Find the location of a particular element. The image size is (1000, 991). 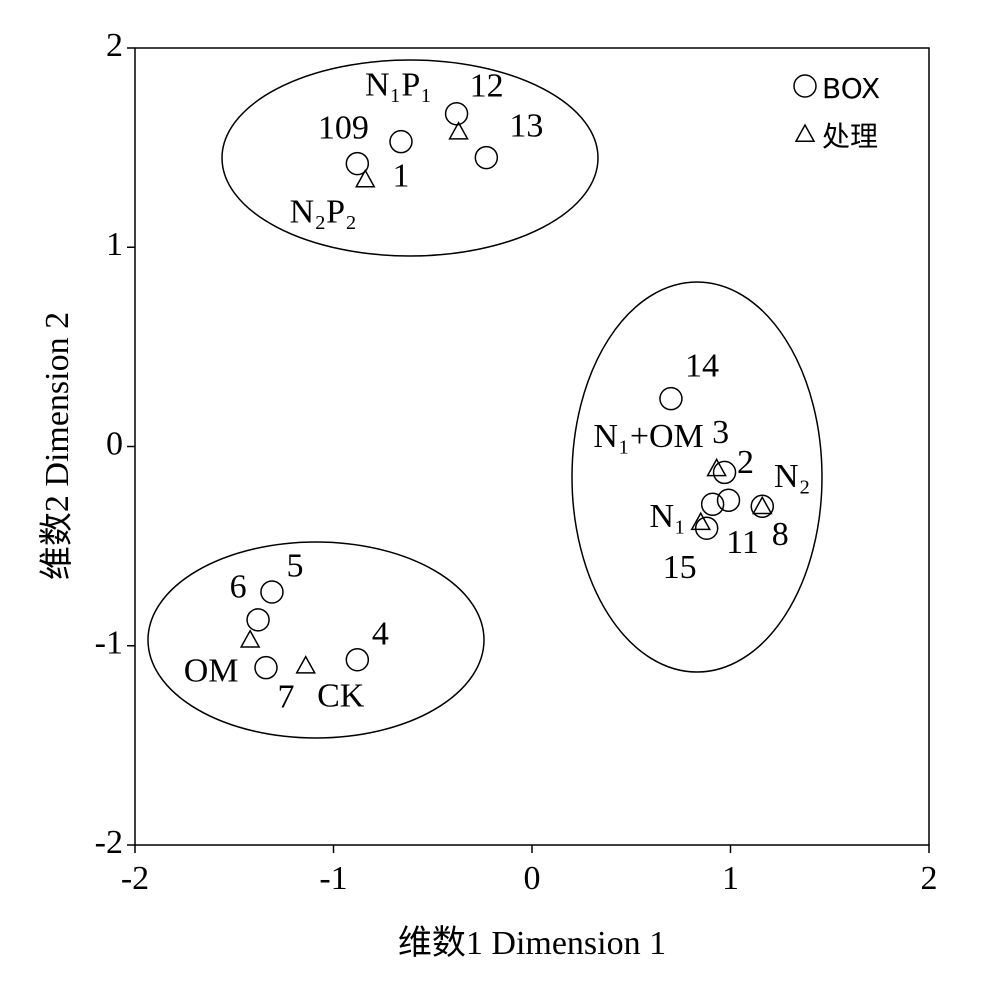

point-label: CK is located at coordinates (341, 695).